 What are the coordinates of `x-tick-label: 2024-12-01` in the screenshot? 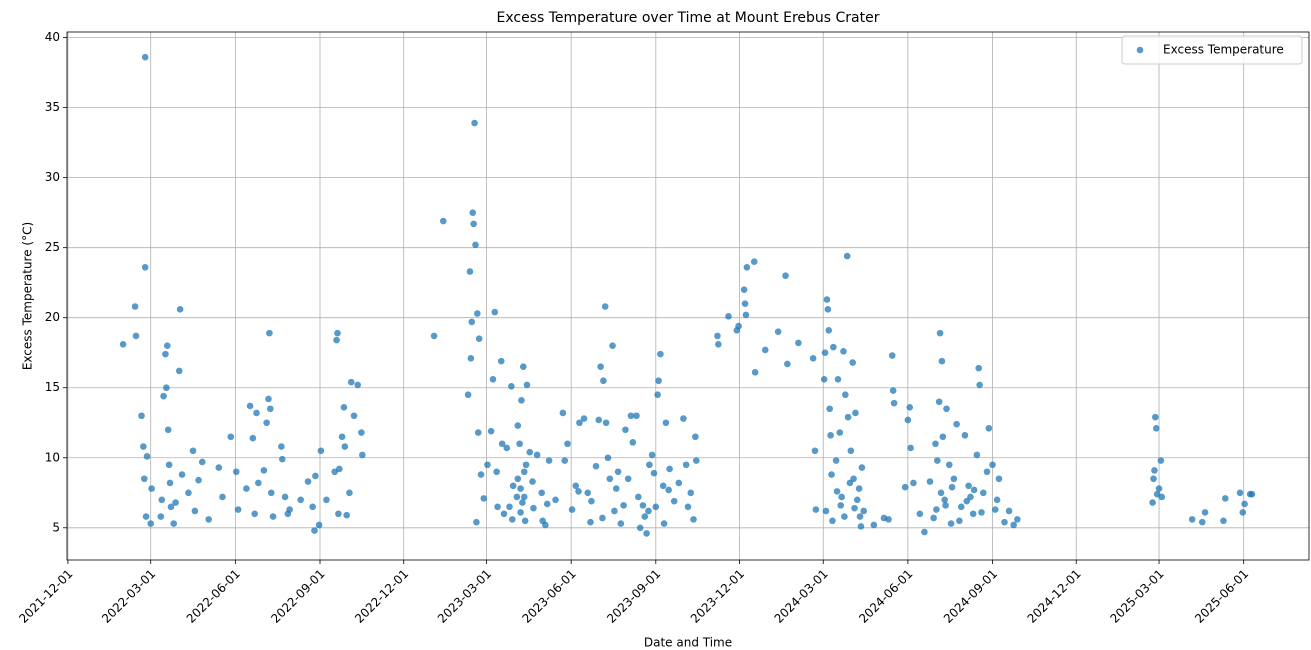 It's located at (1054, 596).